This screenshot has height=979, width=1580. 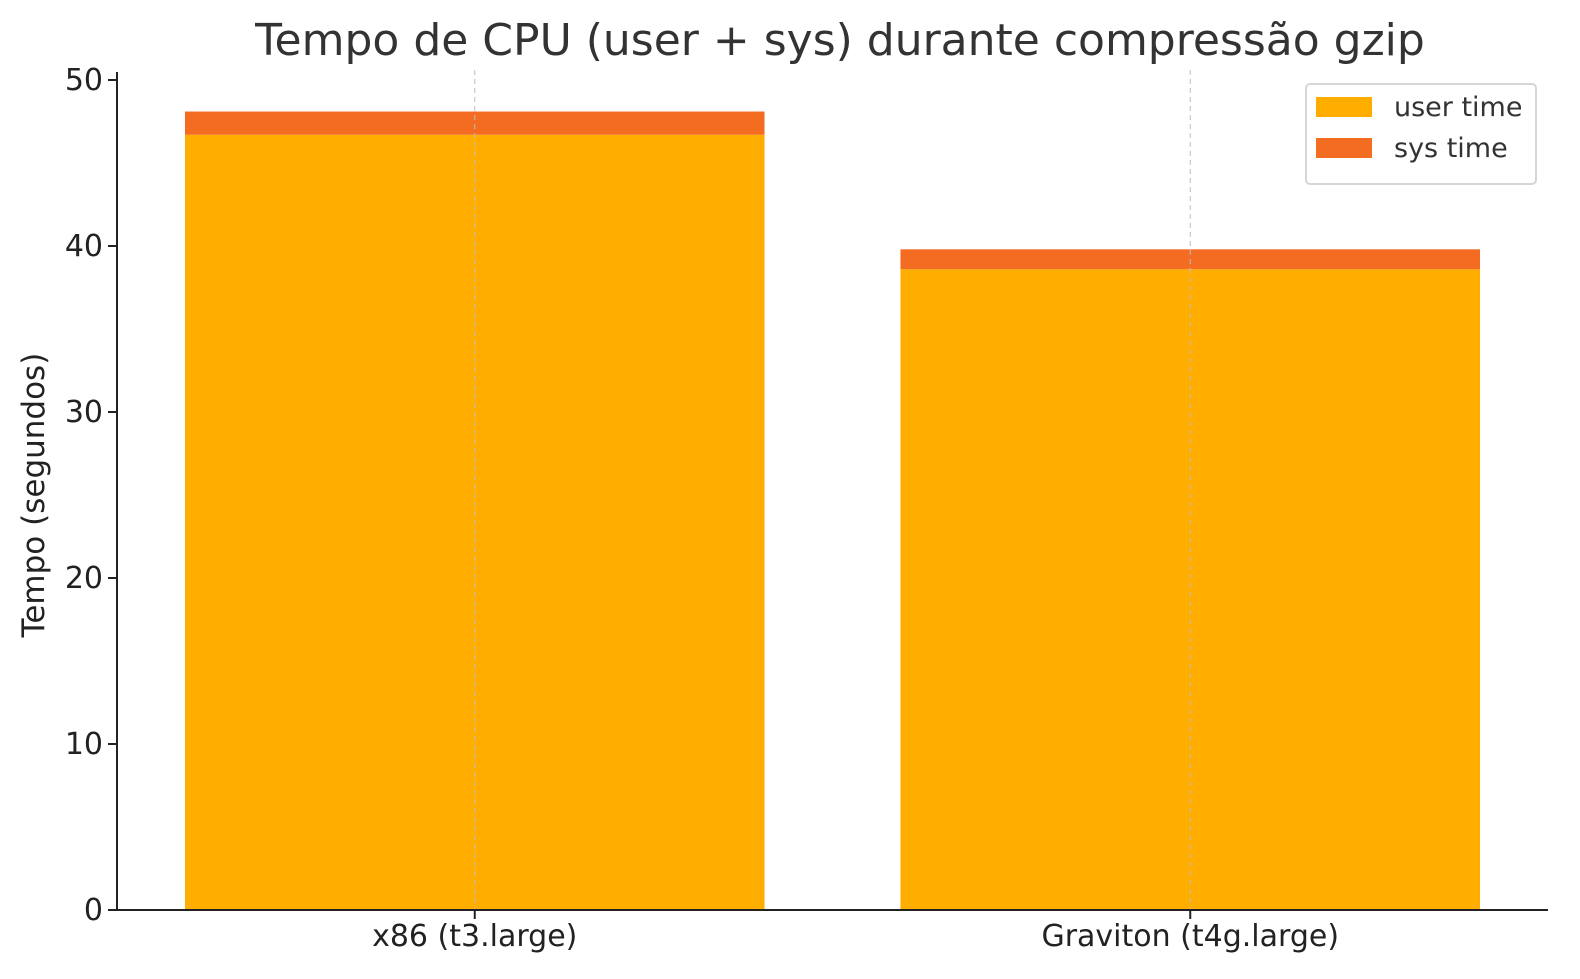 I want to click on legend-label-0: user time, so click(x=1458, y=107).